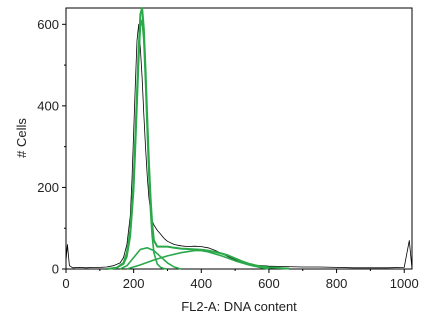  Describe the element at coordinates (48, 187) in the screenshot. I see `y-tick-label: 200` at that location.